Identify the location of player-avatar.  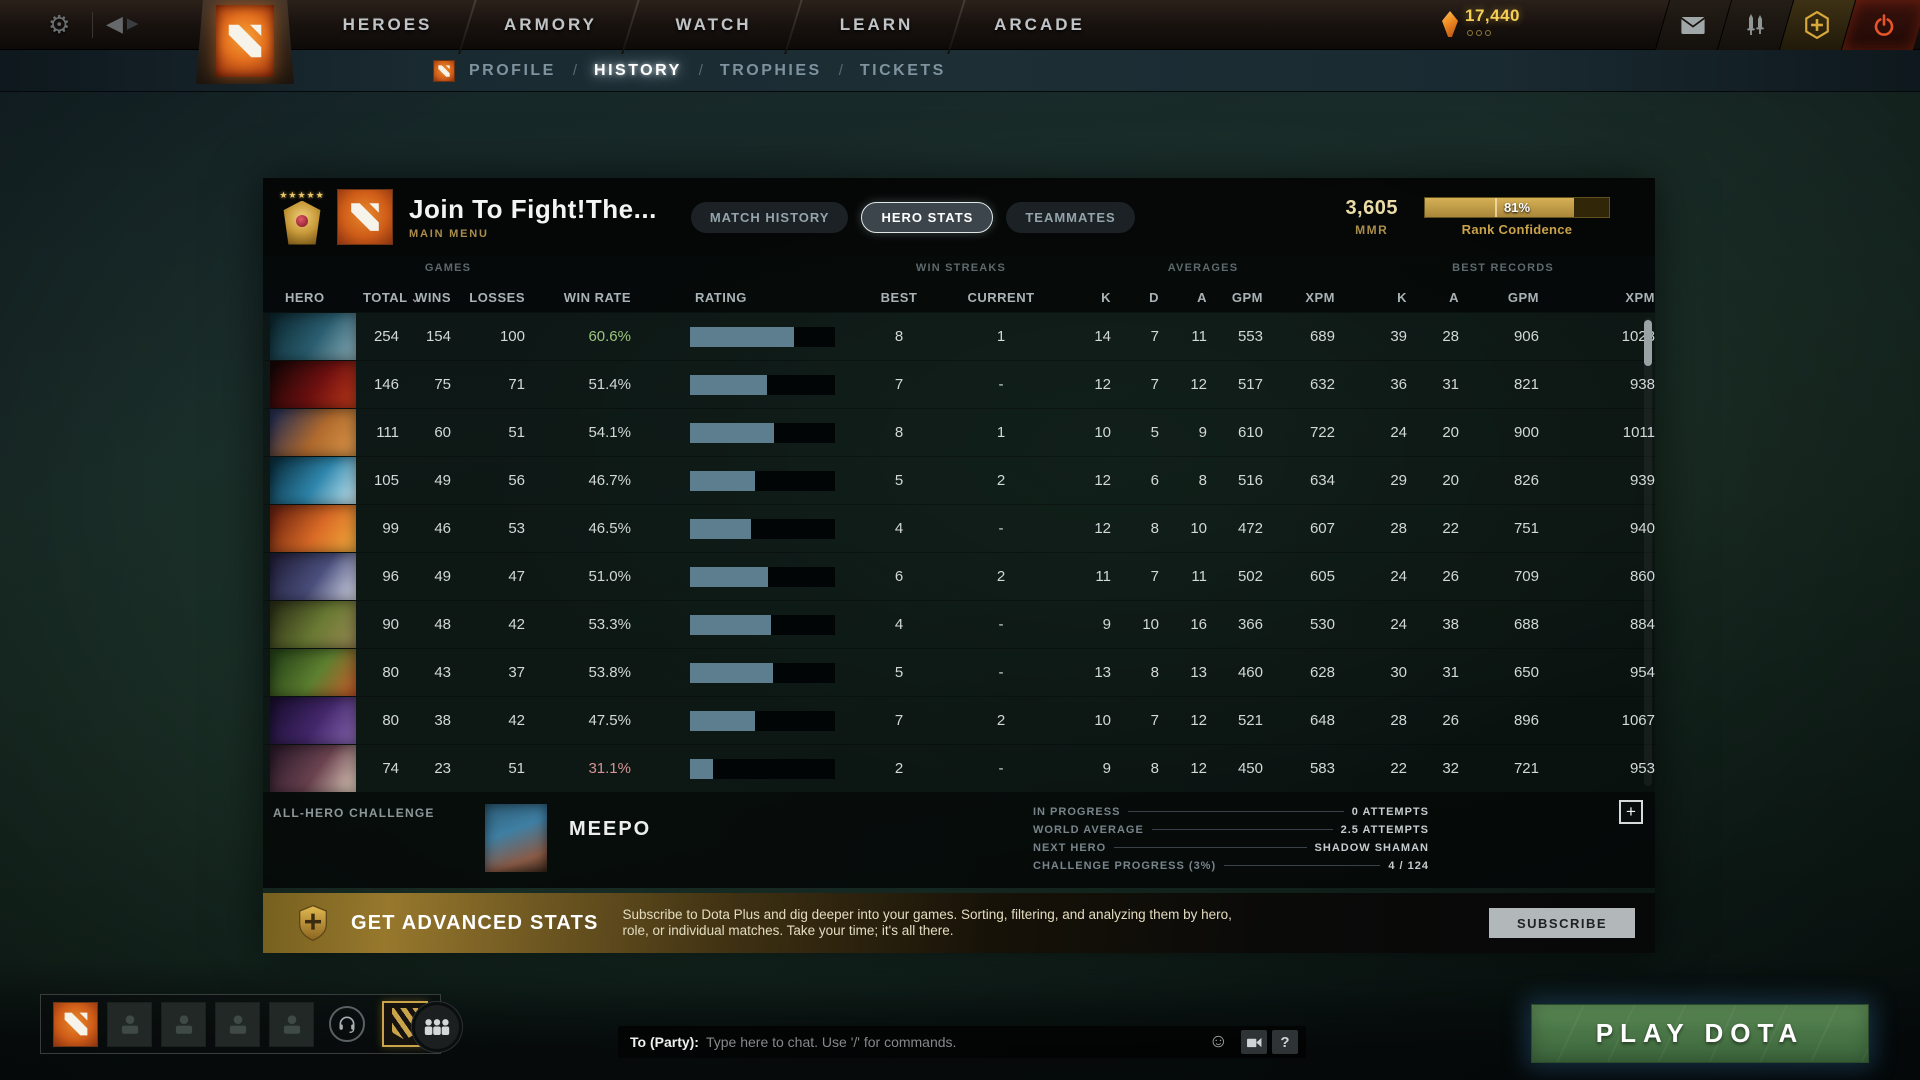
(365, 217).